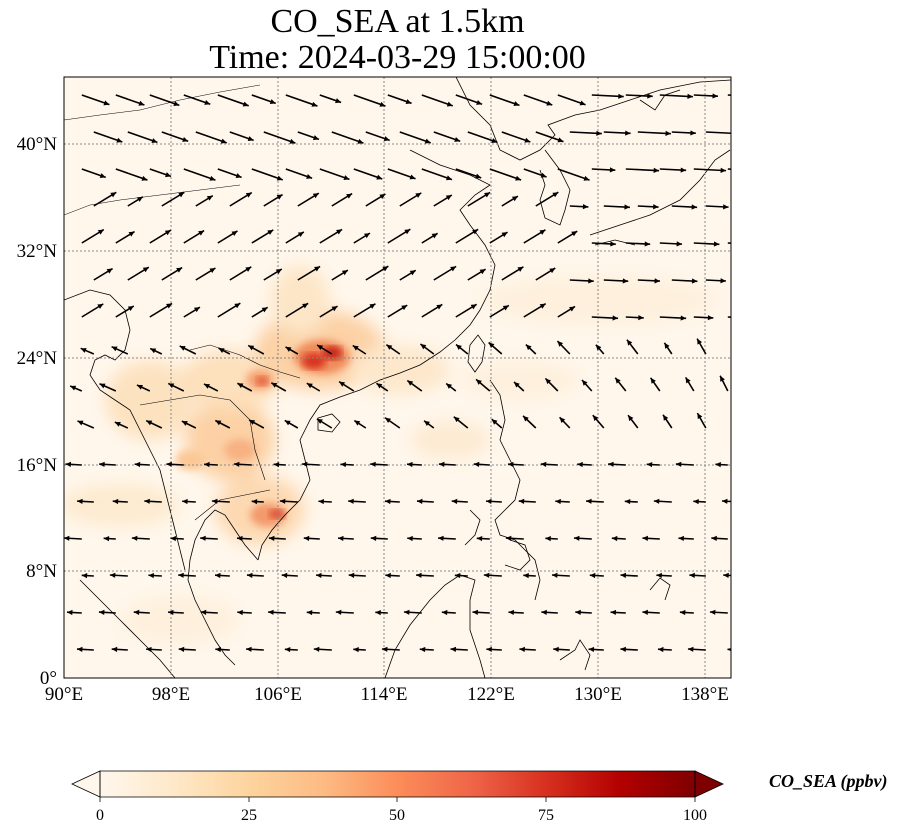 The width and height of the screenshot is (916, 836). What do you see at coordinates (37, 358) in the screenshot?
I see `lat-tick-label: 24°N` at bounding box center [37, 358].